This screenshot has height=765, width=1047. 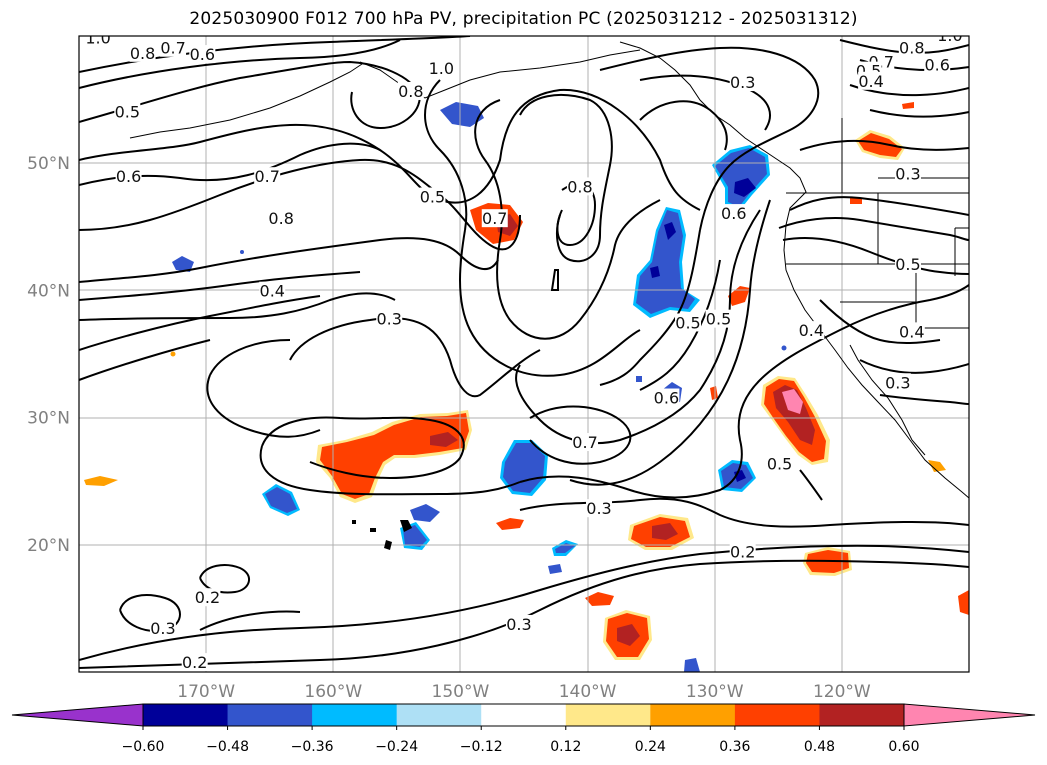 I want to click on y-tick-label: 30°N, so click(x=48, y=419).